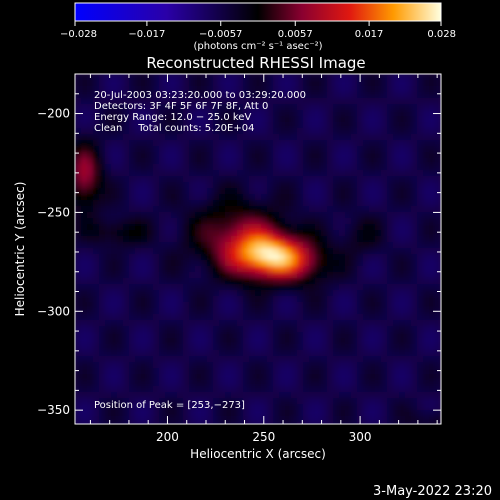  What do you see at coordinates (432, 491) in the screenshot?
I see `footer-date: 3-May-2022 23:20` at bounding box center [432, 491].